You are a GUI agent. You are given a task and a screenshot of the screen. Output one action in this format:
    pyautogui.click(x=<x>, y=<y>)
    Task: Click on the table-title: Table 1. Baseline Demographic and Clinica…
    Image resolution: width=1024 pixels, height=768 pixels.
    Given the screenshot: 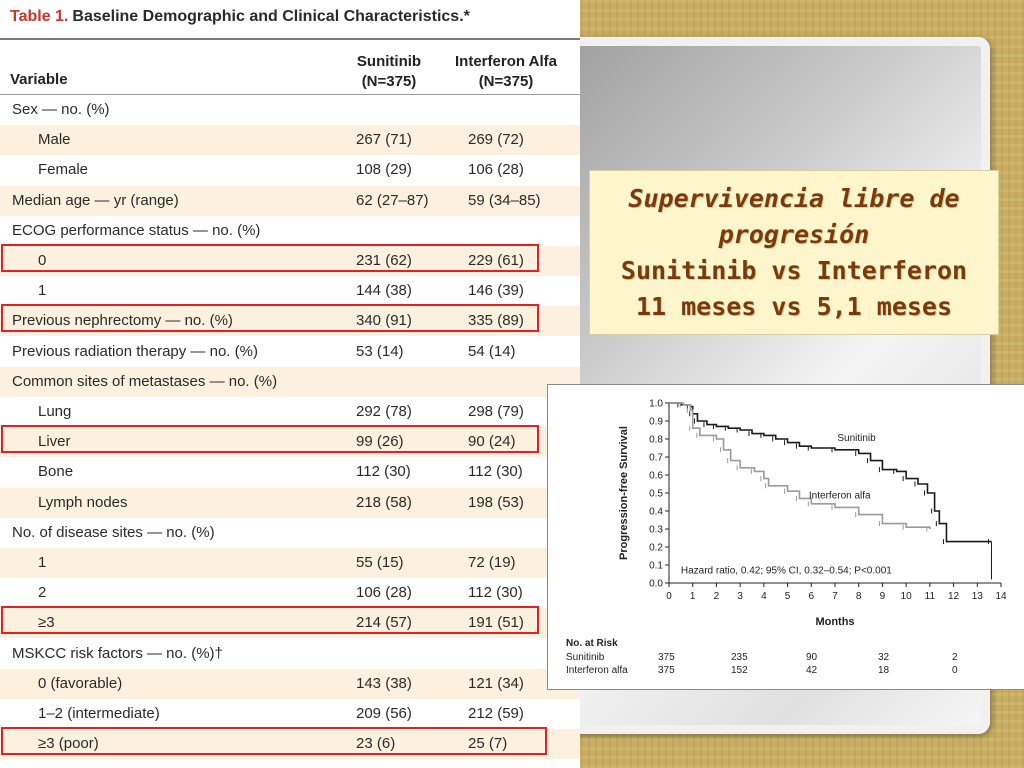 What is the action you would take?
    pyautogui.click(x=240, y=17)
    